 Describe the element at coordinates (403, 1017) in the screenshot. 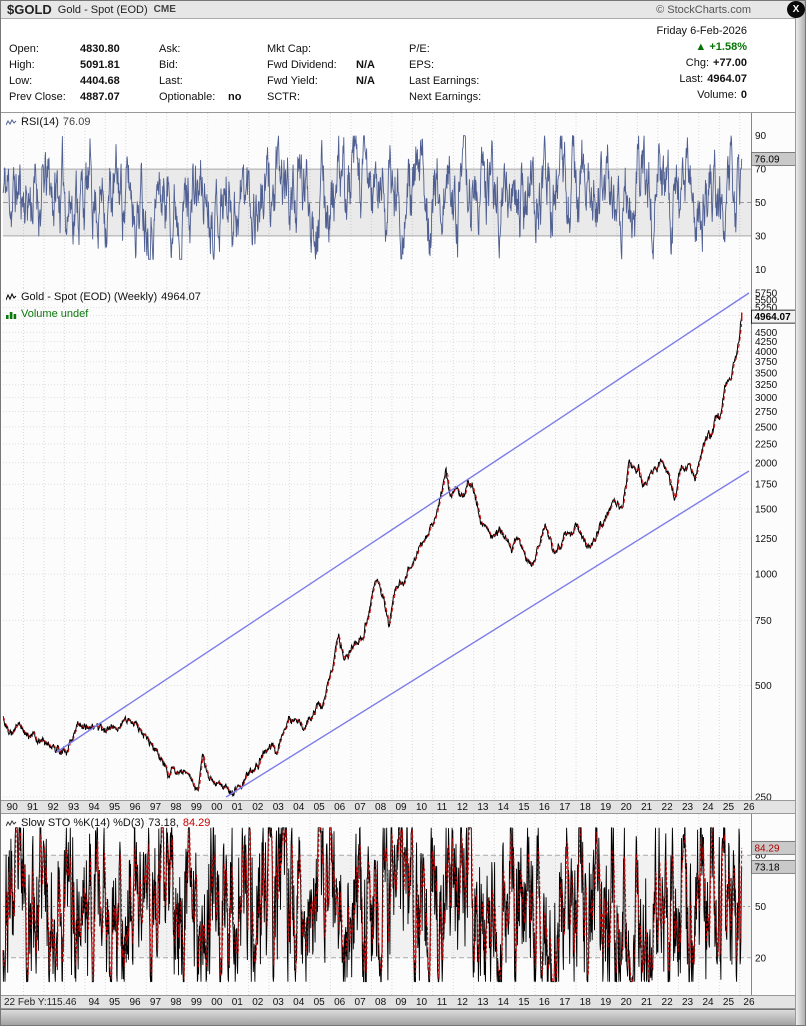

I see `horizontal-scrollbar` at that location.